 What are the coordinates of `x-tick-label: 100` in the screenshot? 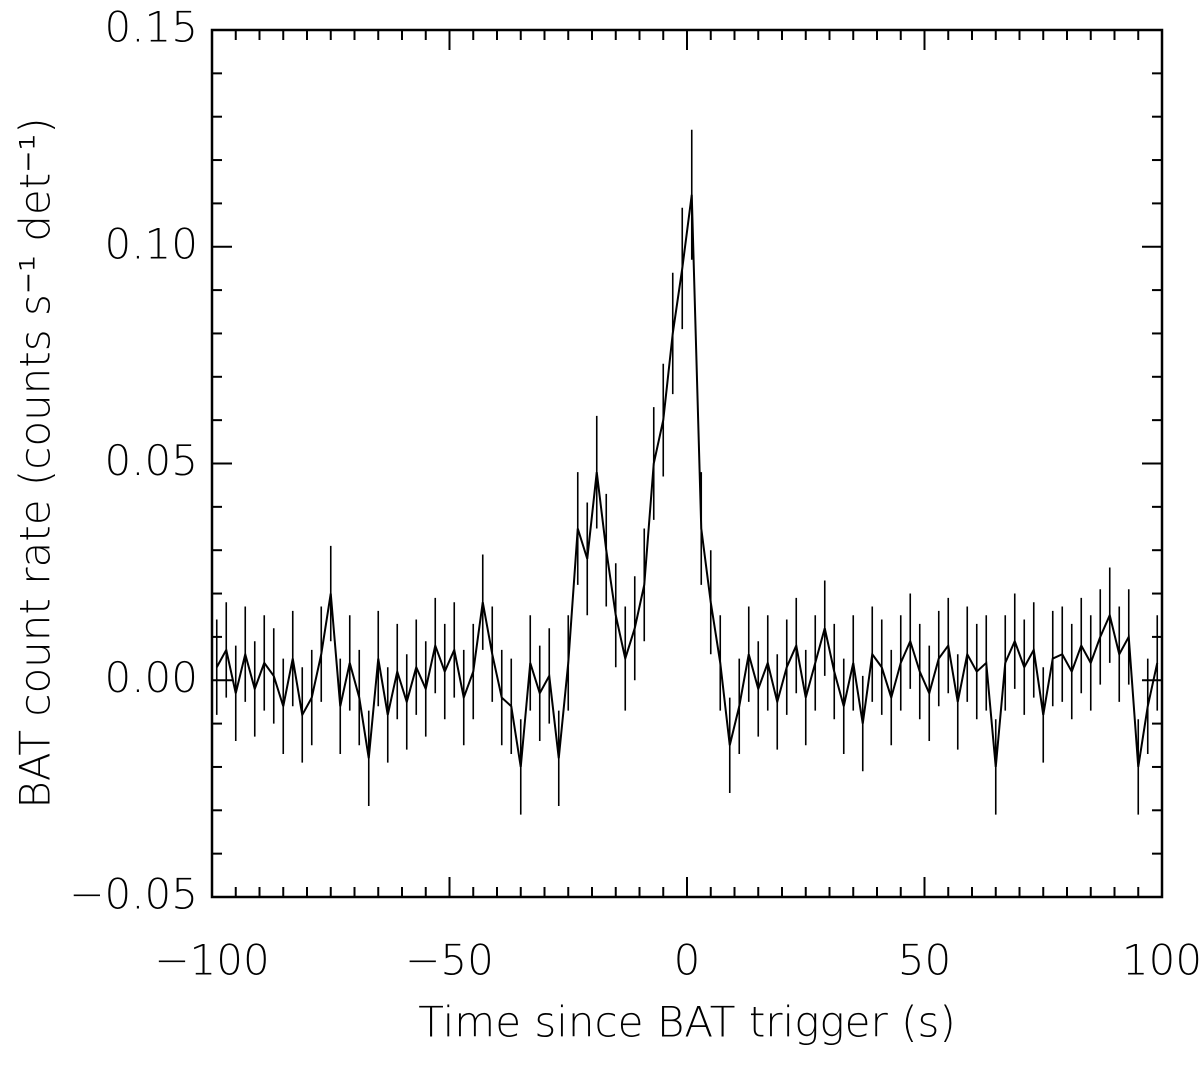 It's located at (1161, 960).